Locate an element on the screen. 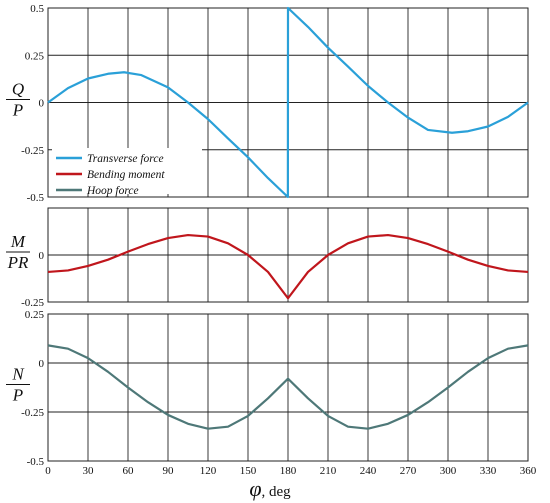  x-tick-label: 210 is located at coordinates (328, 471).